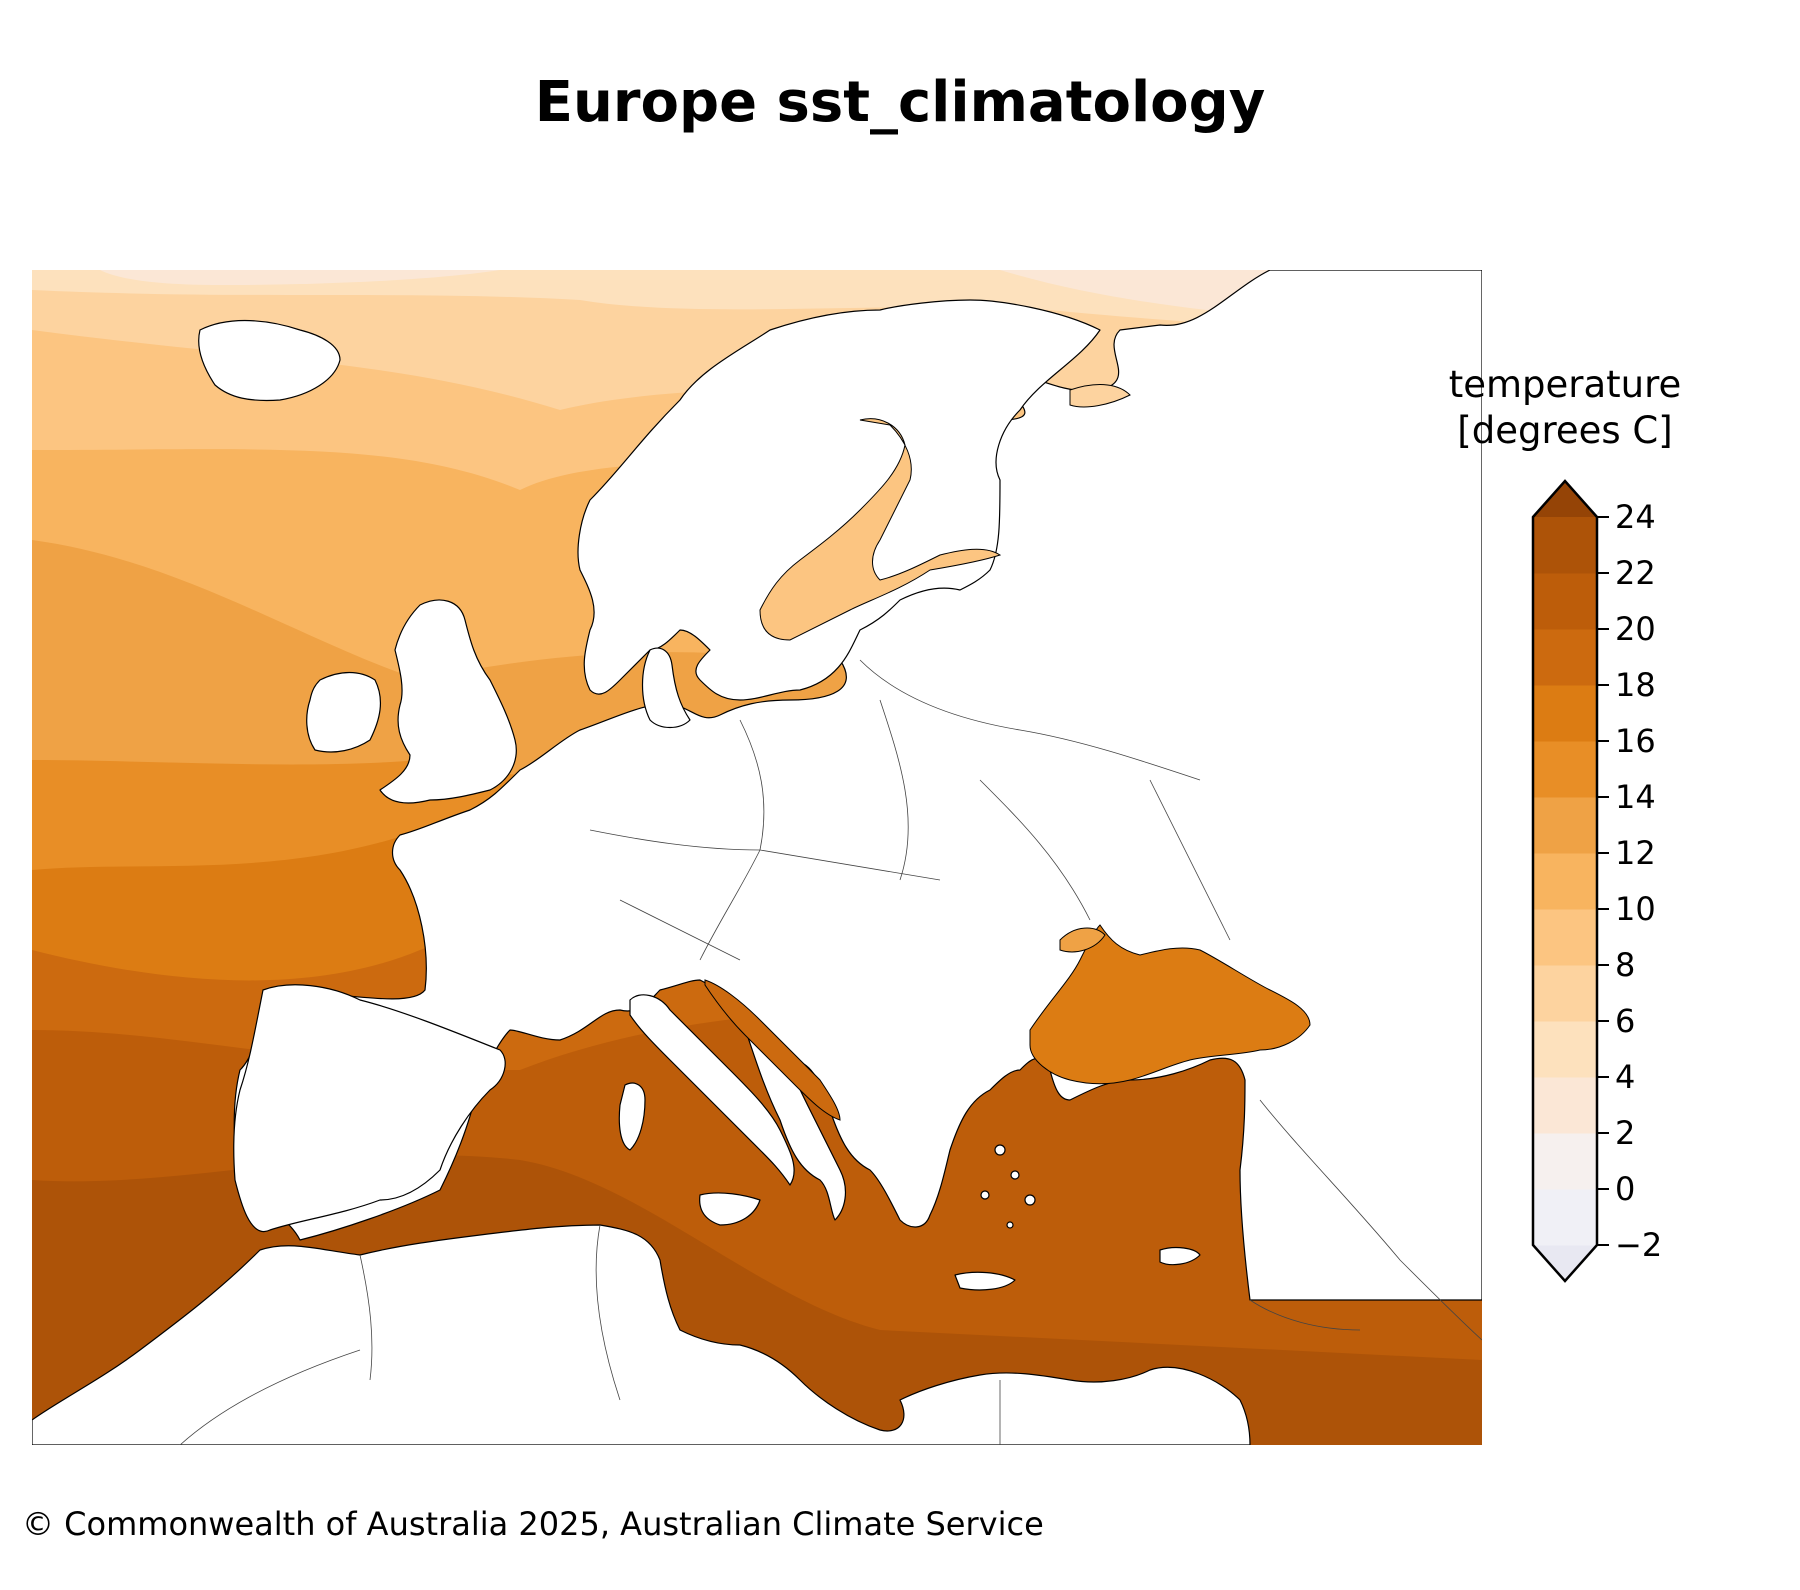 Image resolution: width=1800 pixels, height=1590 pixels. Describe the element at coordinates (945, 512) in the screenshot. I see `baltic-sea` at that location.